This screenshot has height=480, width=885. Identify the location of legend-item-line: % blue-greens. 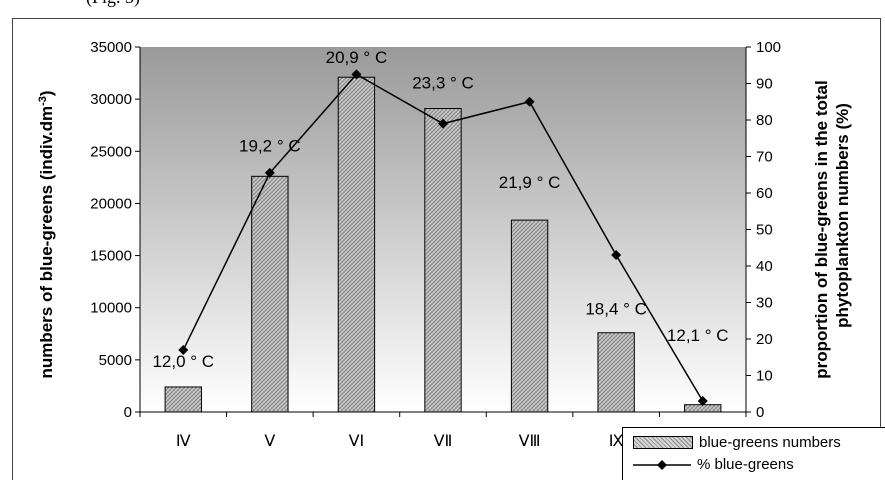
(713, 464).